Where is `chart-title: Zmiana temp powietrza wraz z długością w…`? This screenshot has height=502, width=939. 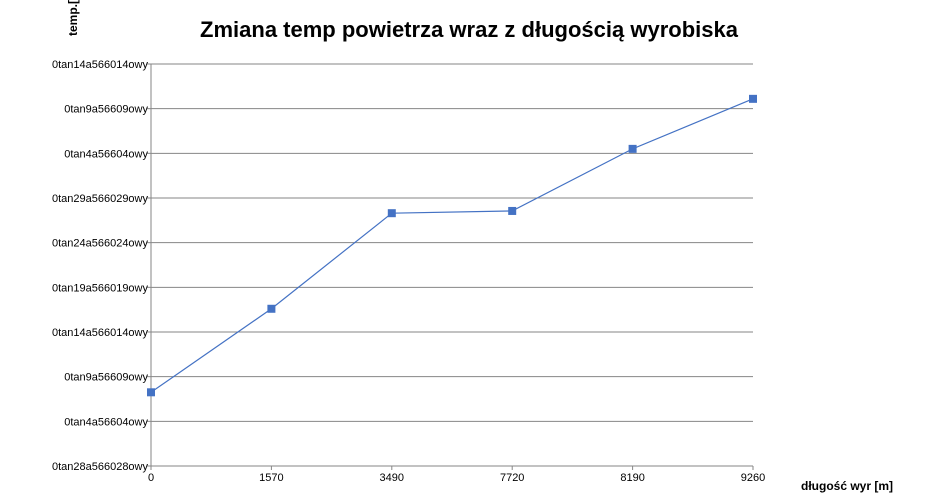
chart-title: Zmiana temp powietrza wraz z długością w… is located at coordinates (469, 29).